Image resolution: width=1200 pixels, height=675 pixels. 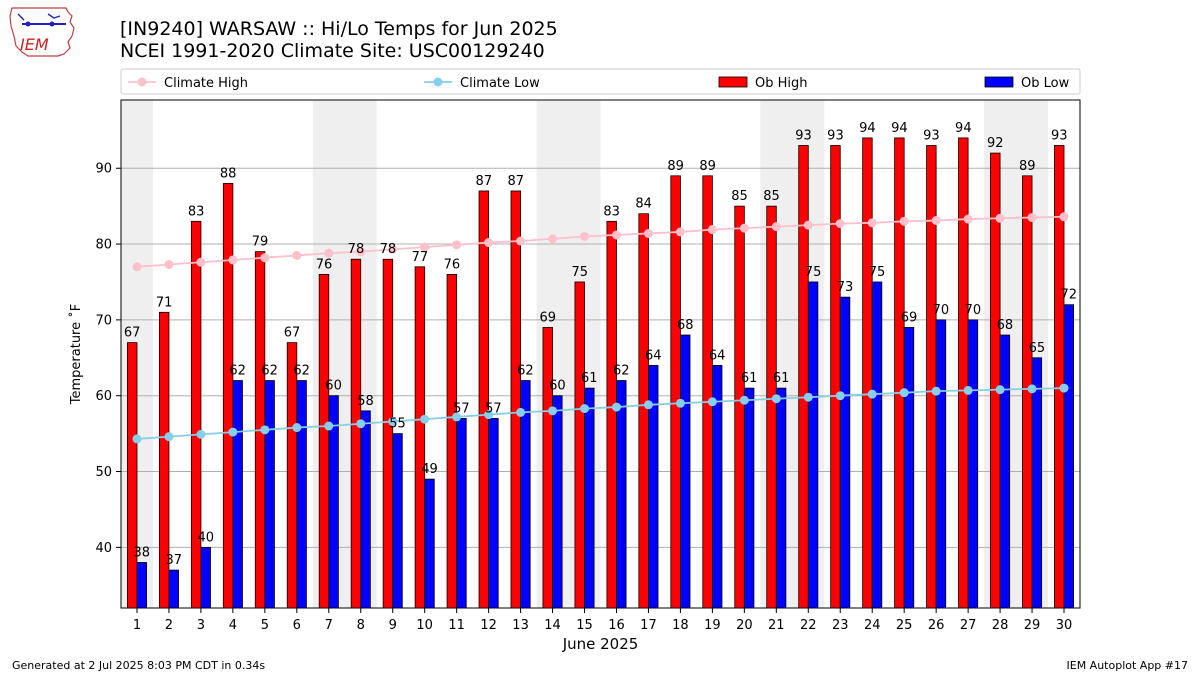 What do you see at coordinates (228, 173) in the screenshot?
I see `high-value-label: 88` at bounding box center [228, 173].